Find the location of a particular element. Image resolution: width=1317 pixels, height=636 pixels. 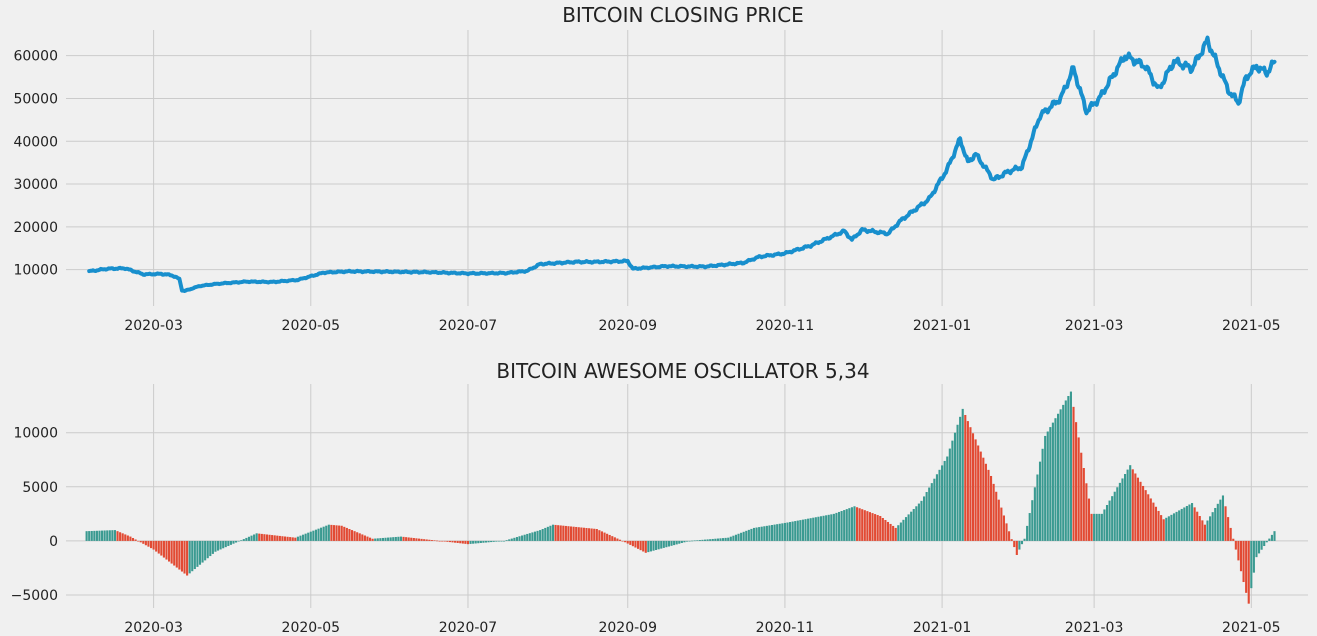

price-x-tick-label: 2020-03 is located at coordinates (153, 326).